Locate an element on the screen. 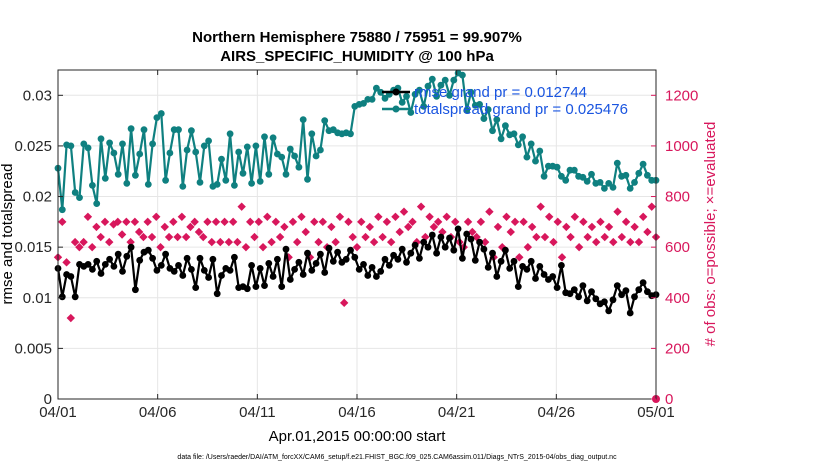 Image resolution: width=830 pixels, height=470 pixels. x-tick-label: 04/06 is located at coordinates (158, 412).